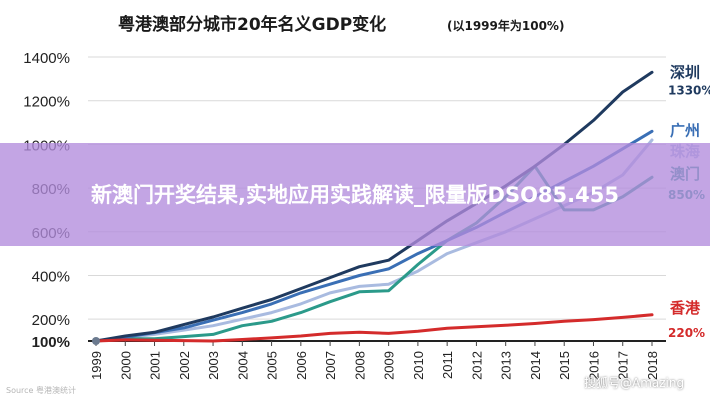 The width and height of the screenshot is (710, 400). I want to click on x-tick-label: 2001, so click(155, 365).